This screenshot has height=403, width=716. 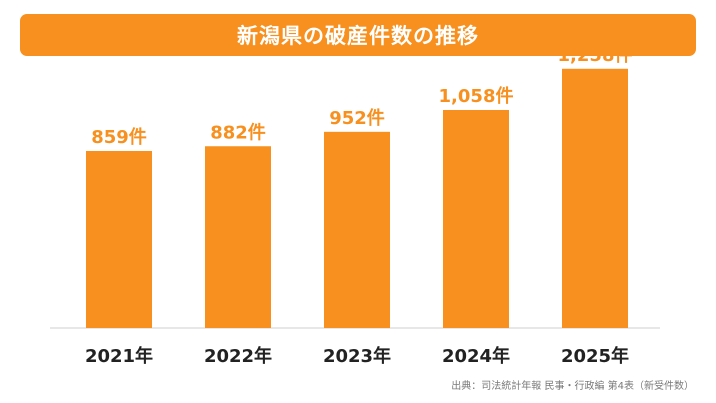 What do you see at coordinates (357, 356) in the screenshot?
I see `x-tick-label-3: 2023年` at bounding box center [357, 356].